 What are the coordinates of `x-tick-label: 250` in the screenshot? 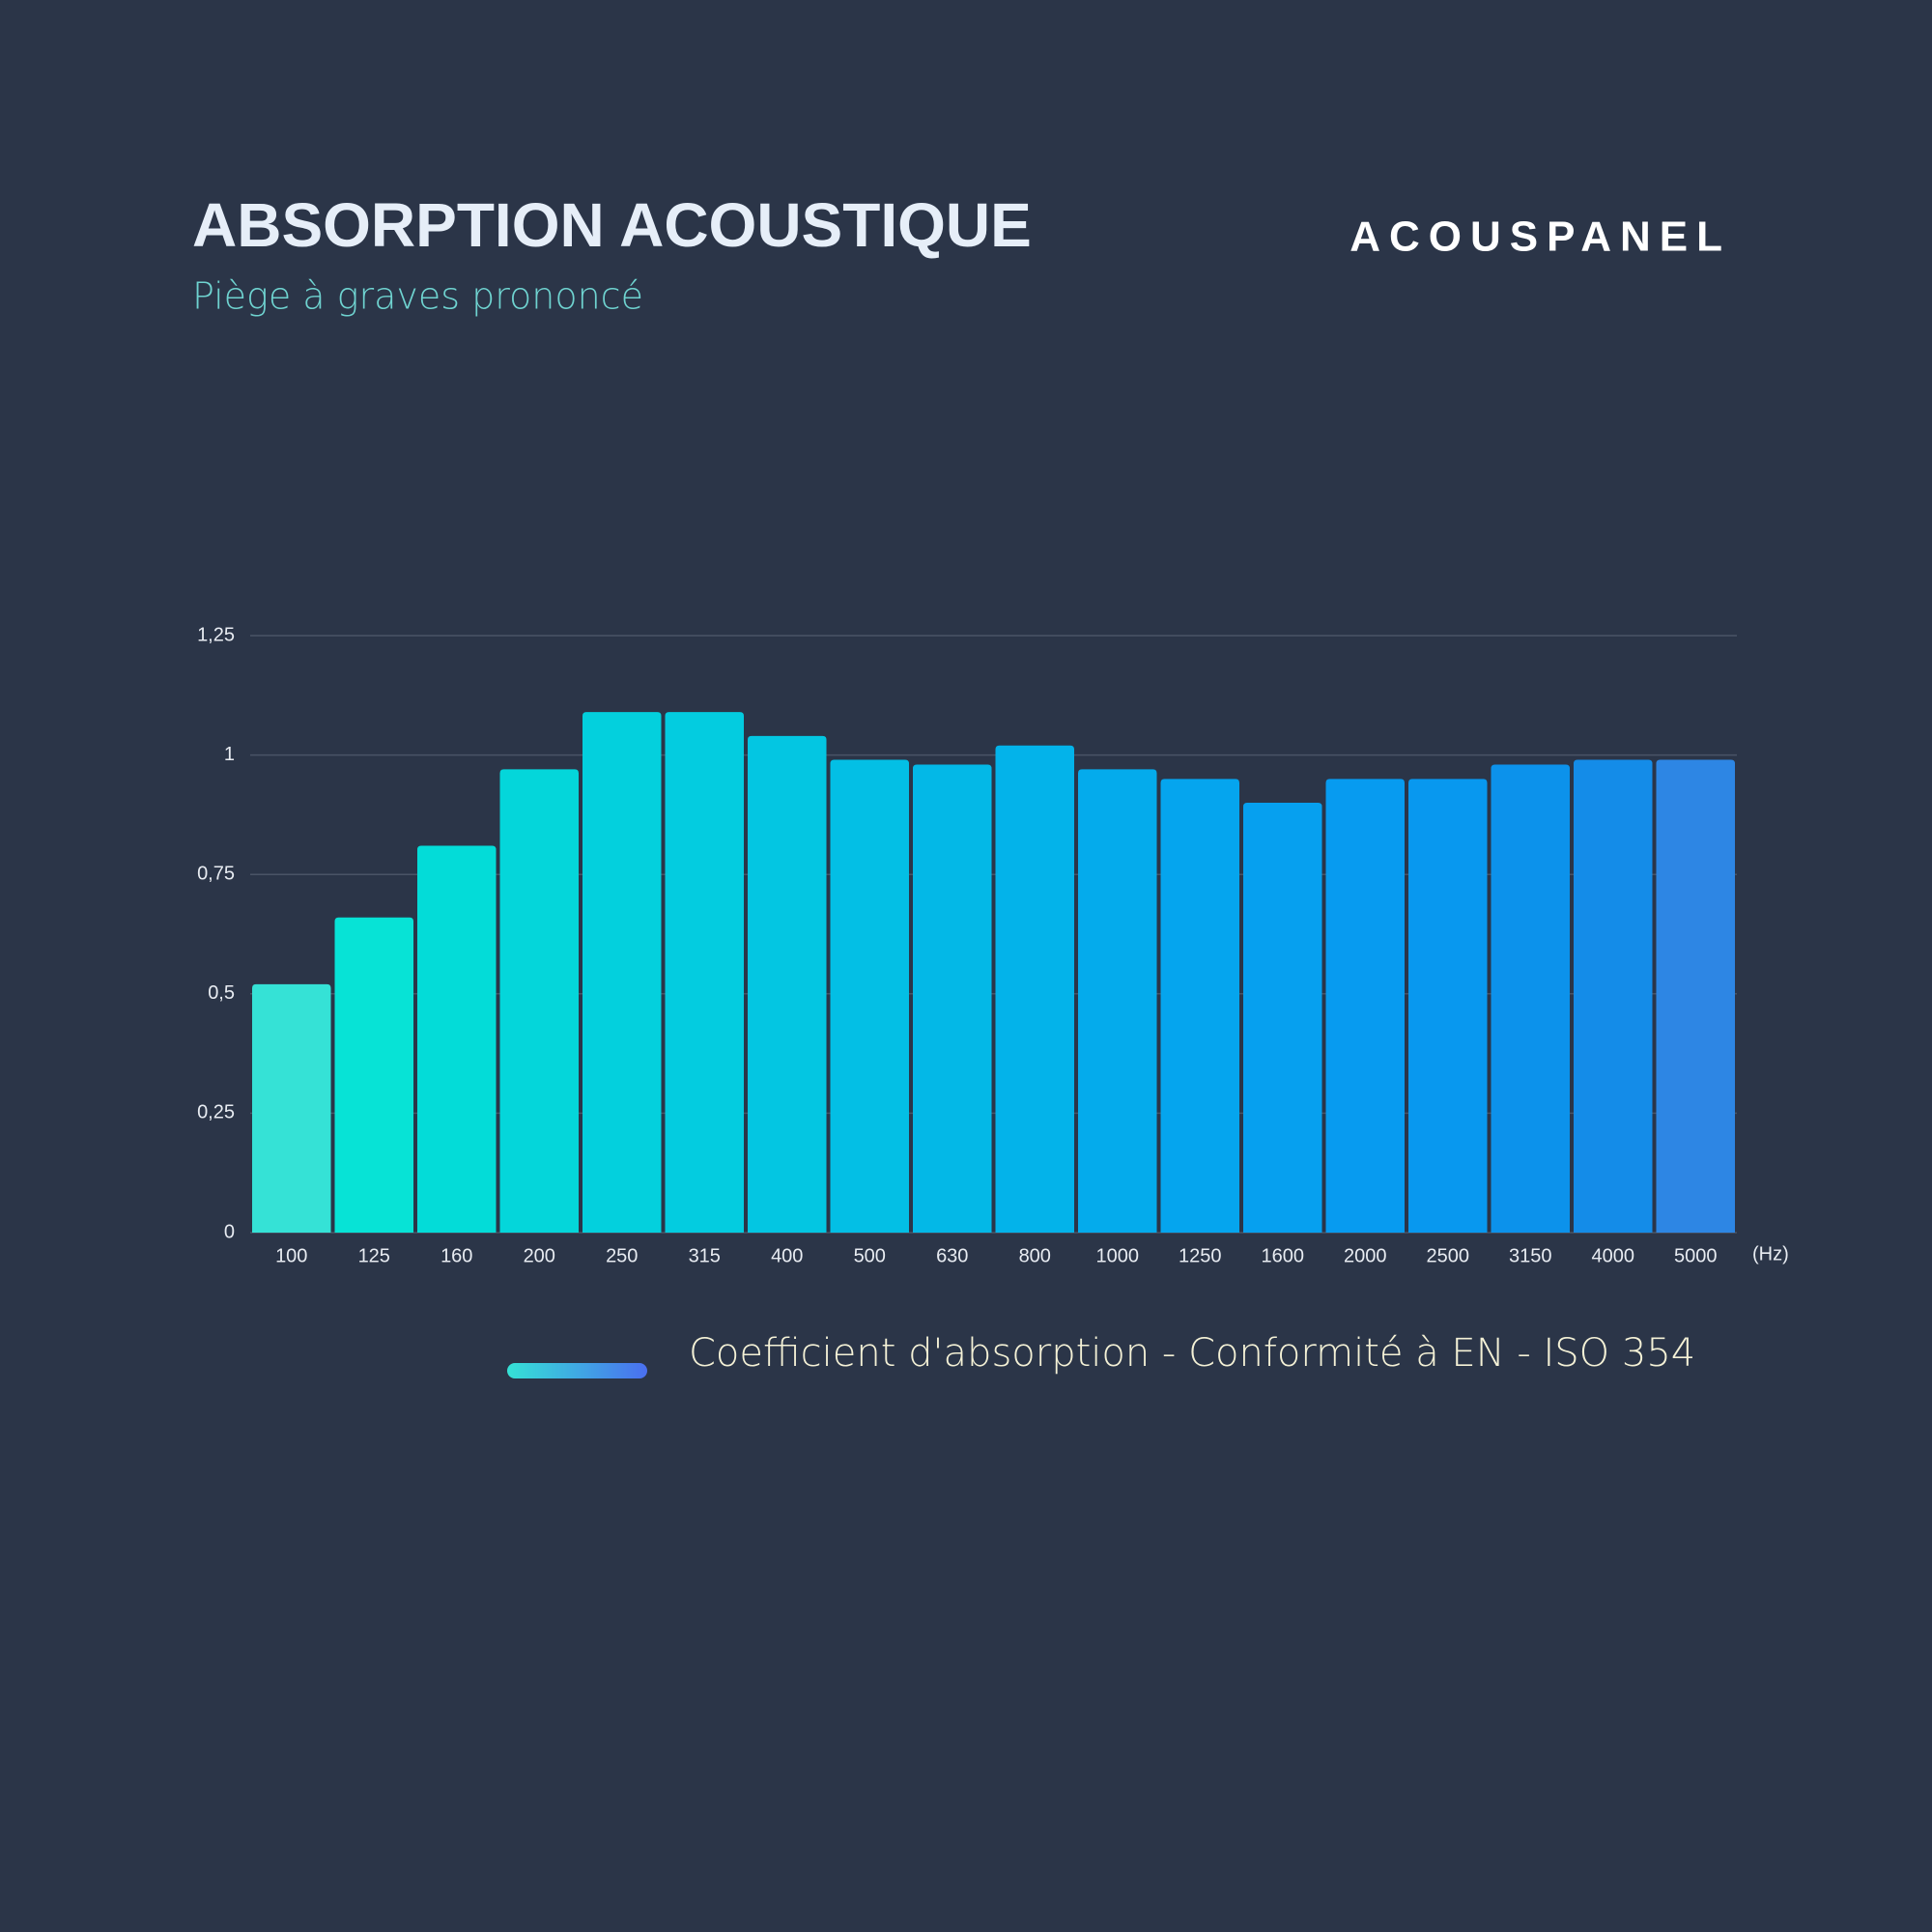 It's located at (622, 1255).